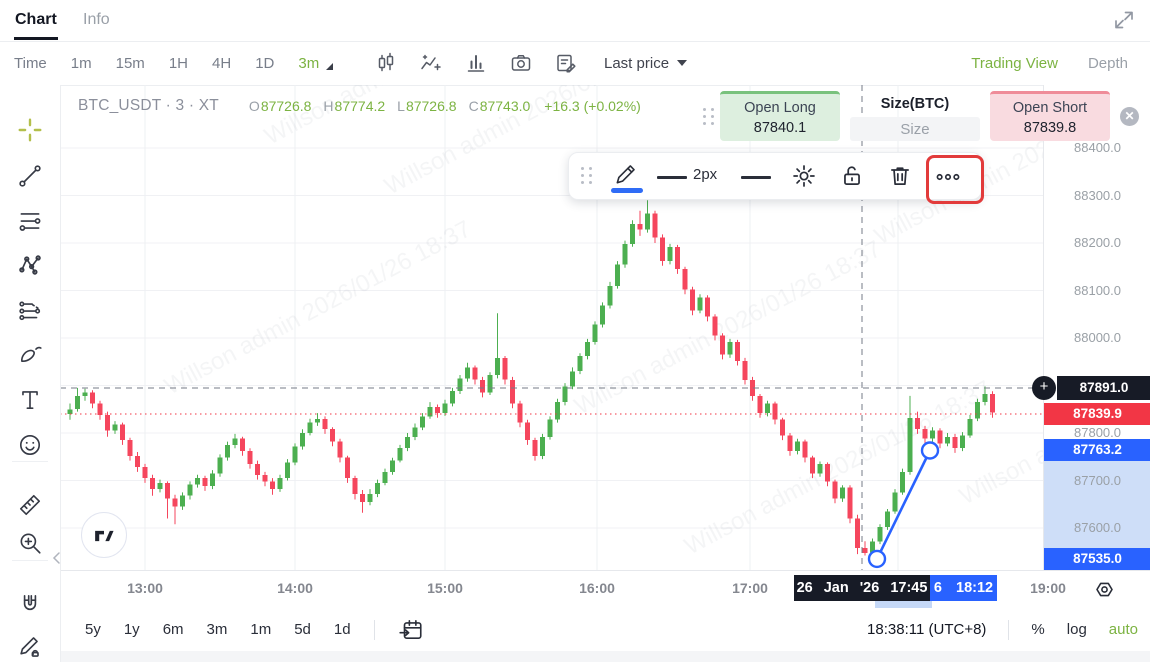  What do you see at coordinates (57, 558) in the screenshot?
I see `sidebar-collapse-chevron-icon` at bounding box center [57, 558].